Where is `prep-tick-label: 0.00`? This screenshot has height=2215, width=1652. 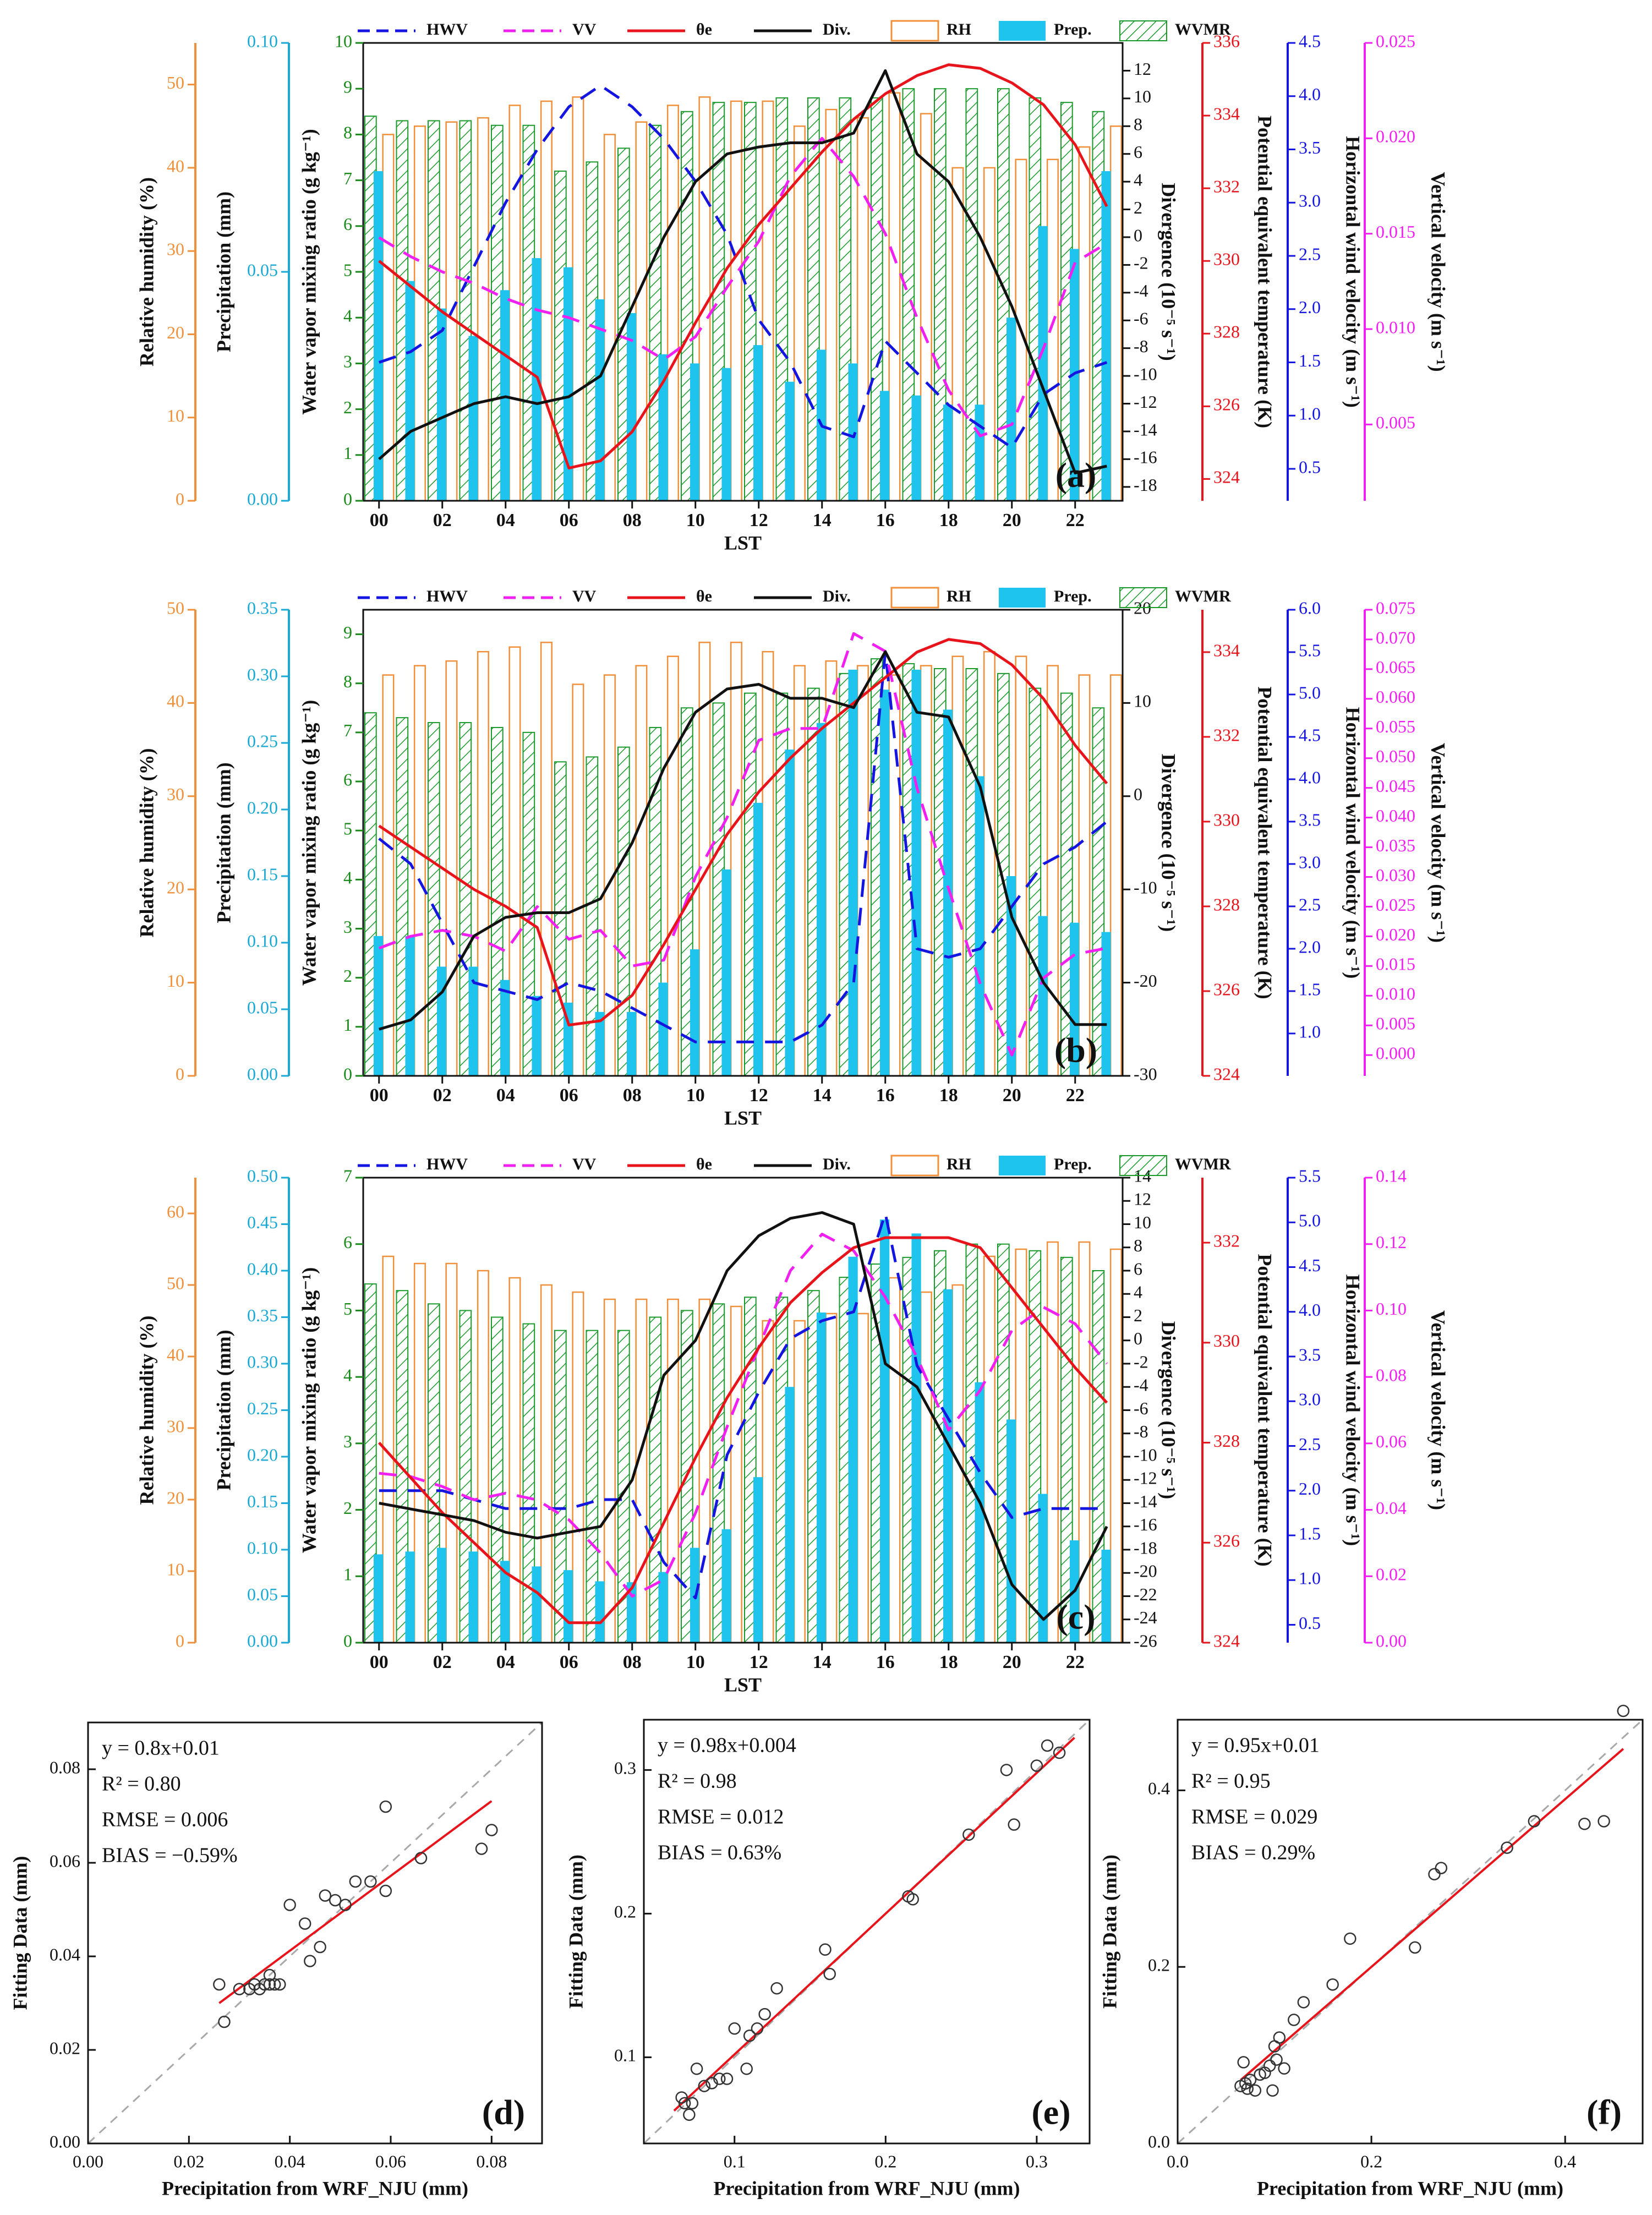
prep-tick-label: 0.00 is located at coordinates (262, 499).